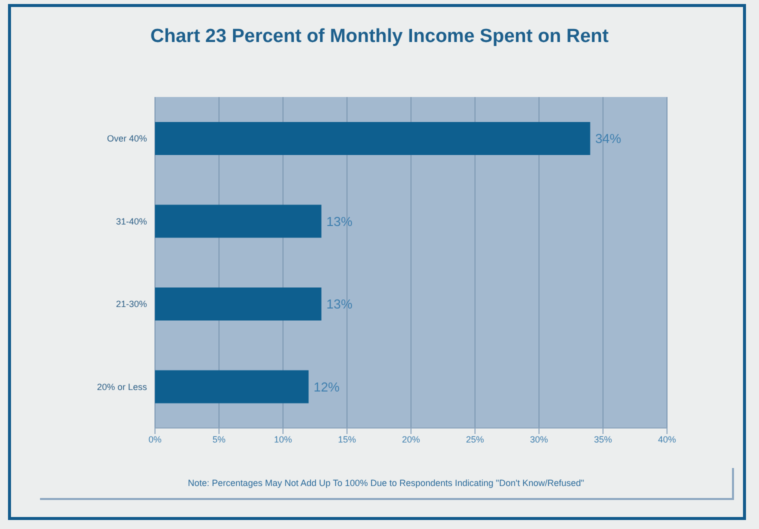 The height and width of the screenshot is (529, 759). I want to click on x-tick-label: 40%, so click(667, 439).